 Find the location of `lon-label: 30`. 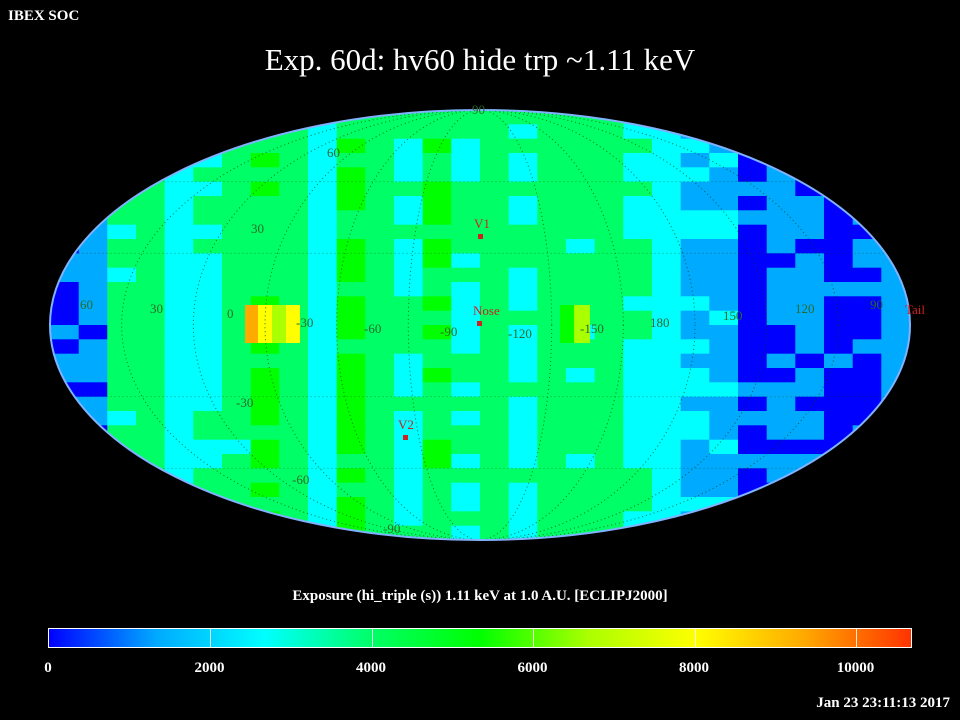

lon-label: 30 is located at coordinates (156, 308).